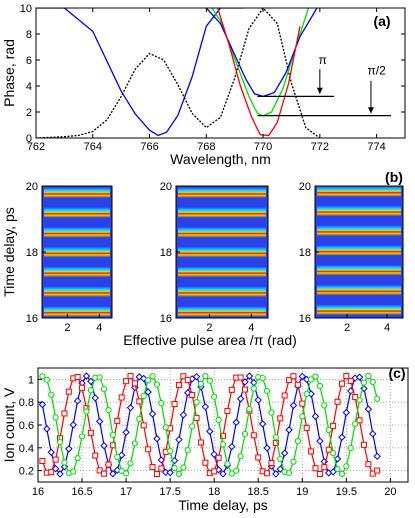  I want to click on x-tick-label: 17.5, so click(169, 492).